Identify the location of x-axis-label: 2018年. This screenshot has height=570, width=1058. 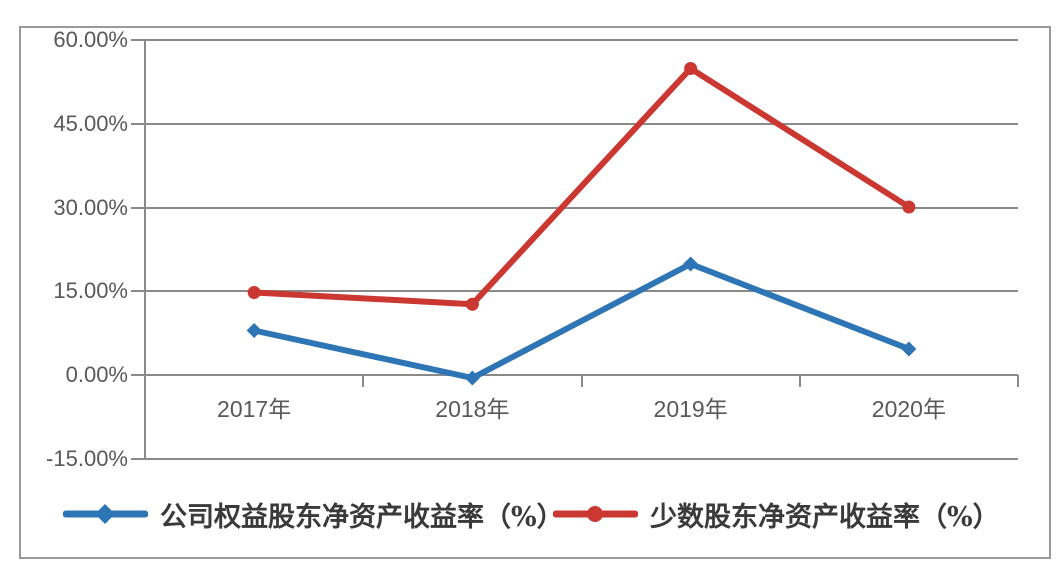
(472, 409).